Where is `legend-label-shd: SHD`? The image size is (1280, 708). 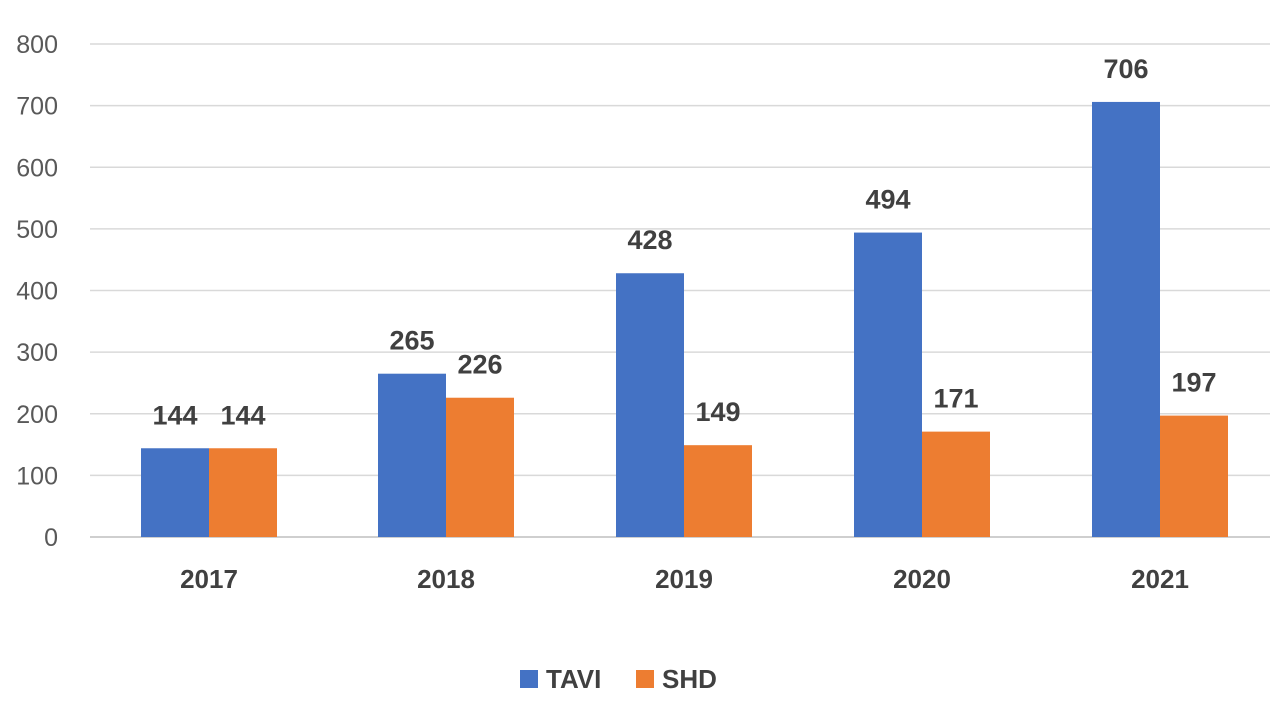
legend-label-shd: SHD is located at coordinates (689, 679).